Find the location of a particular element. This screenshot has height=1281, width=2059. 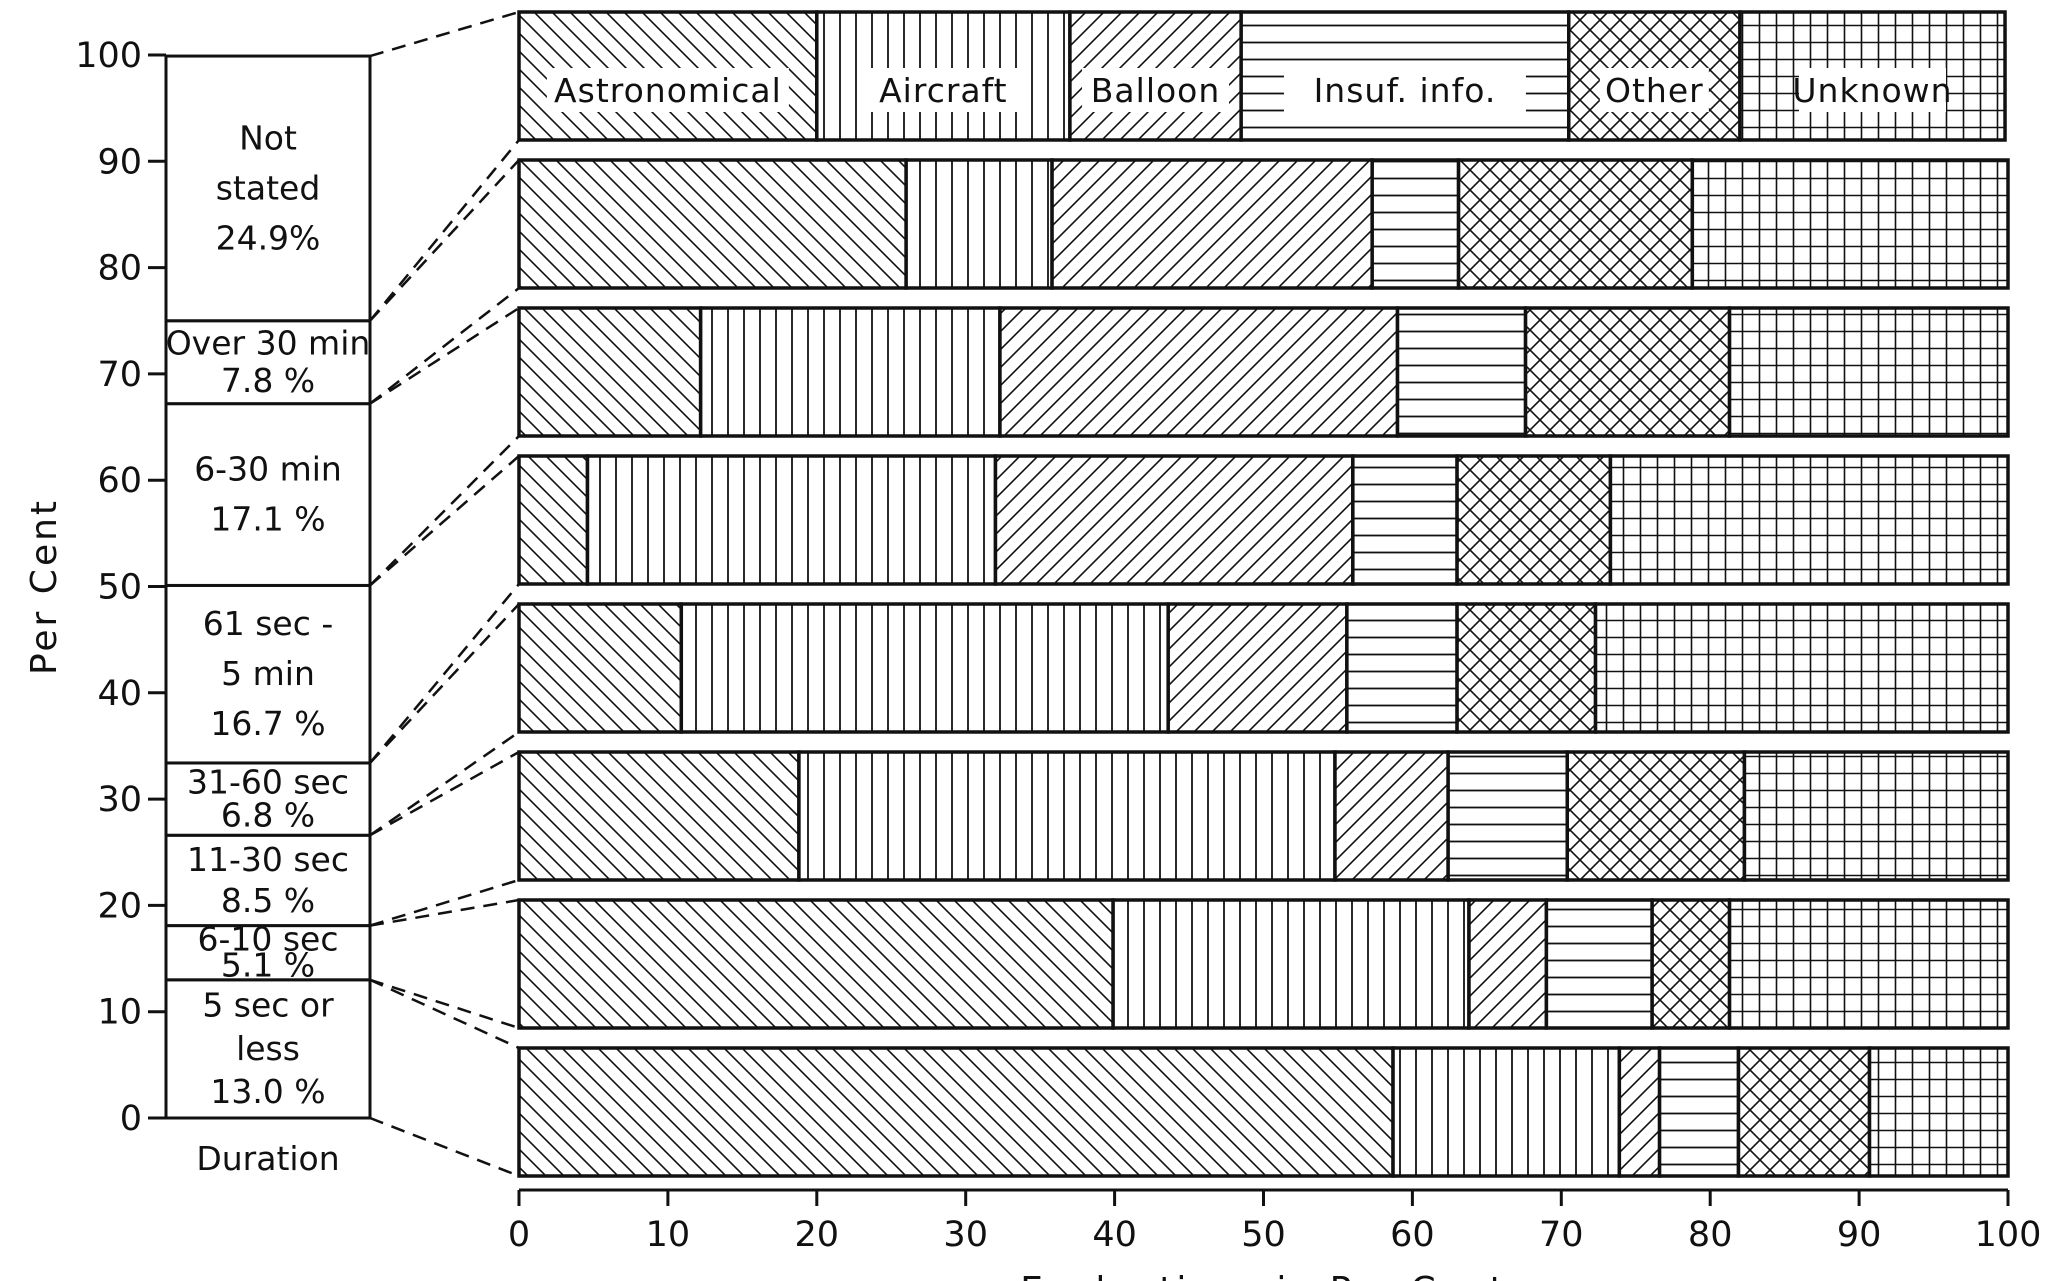

bar-row-11-30-sec is located at coordinates (1263, 816).